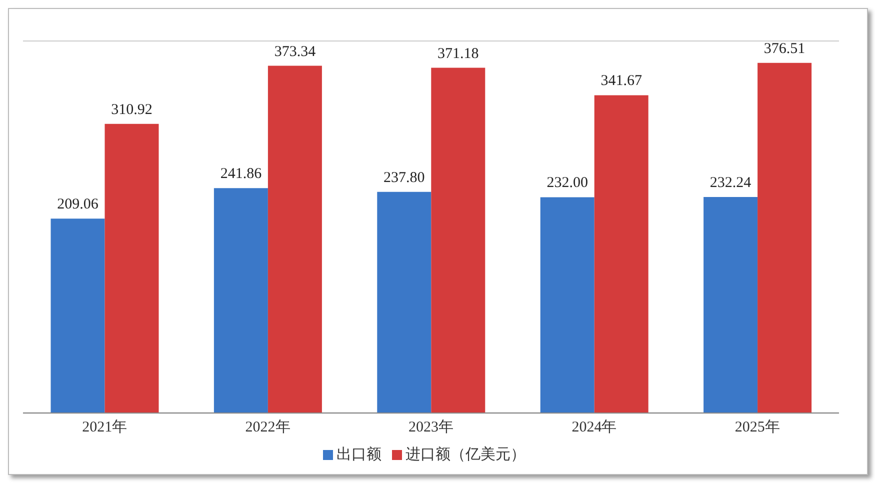 The height and width of the screenshot is (483, 875). Describe the element at coordinates (105, 427) in the screenshot. I see `x-tick-label: 2021年` at that location.